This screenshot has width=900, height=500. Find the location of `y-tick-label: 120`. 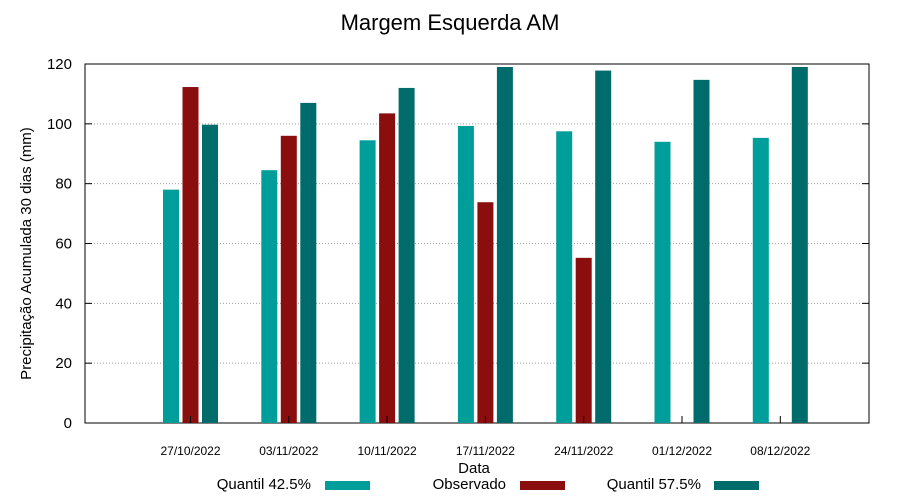

y-tick-label: 120 is located at coordinates (59, 64).